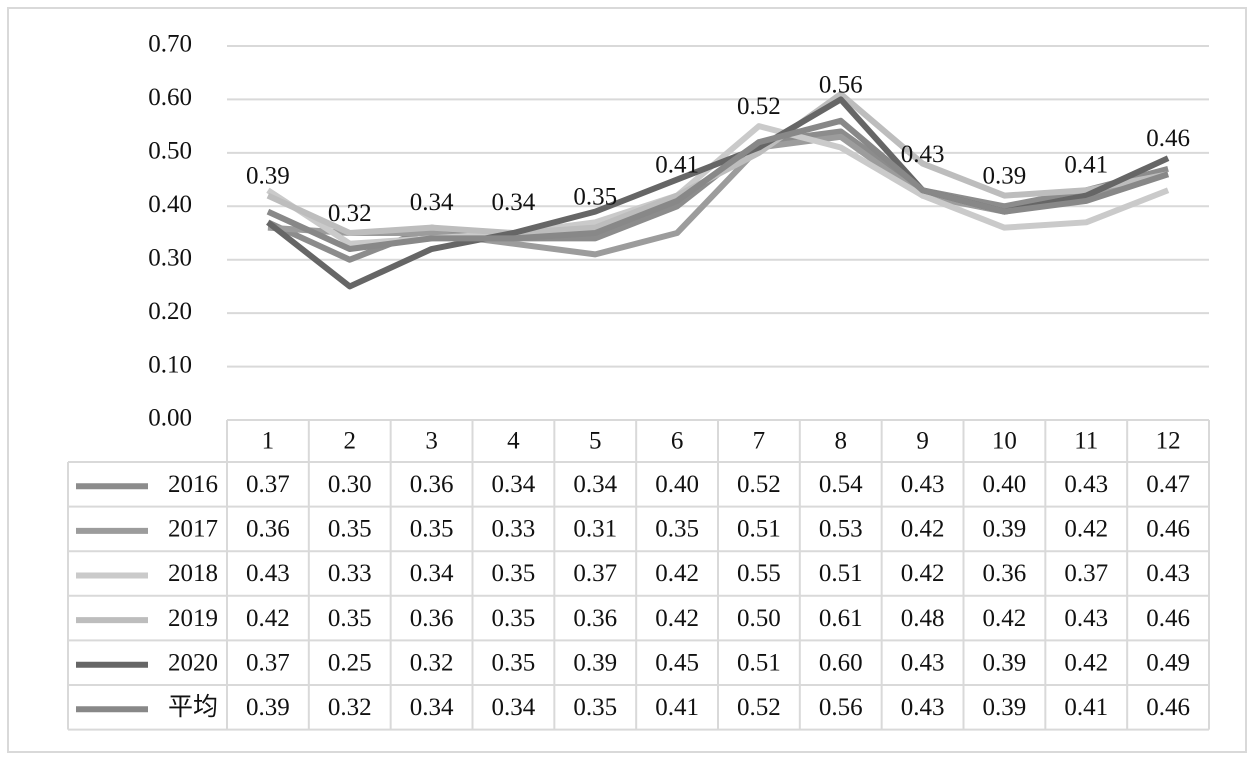 The height and width of the screenshot is (761, 1256). I want to click on x-tick-label: 11, so click(1086, 441).